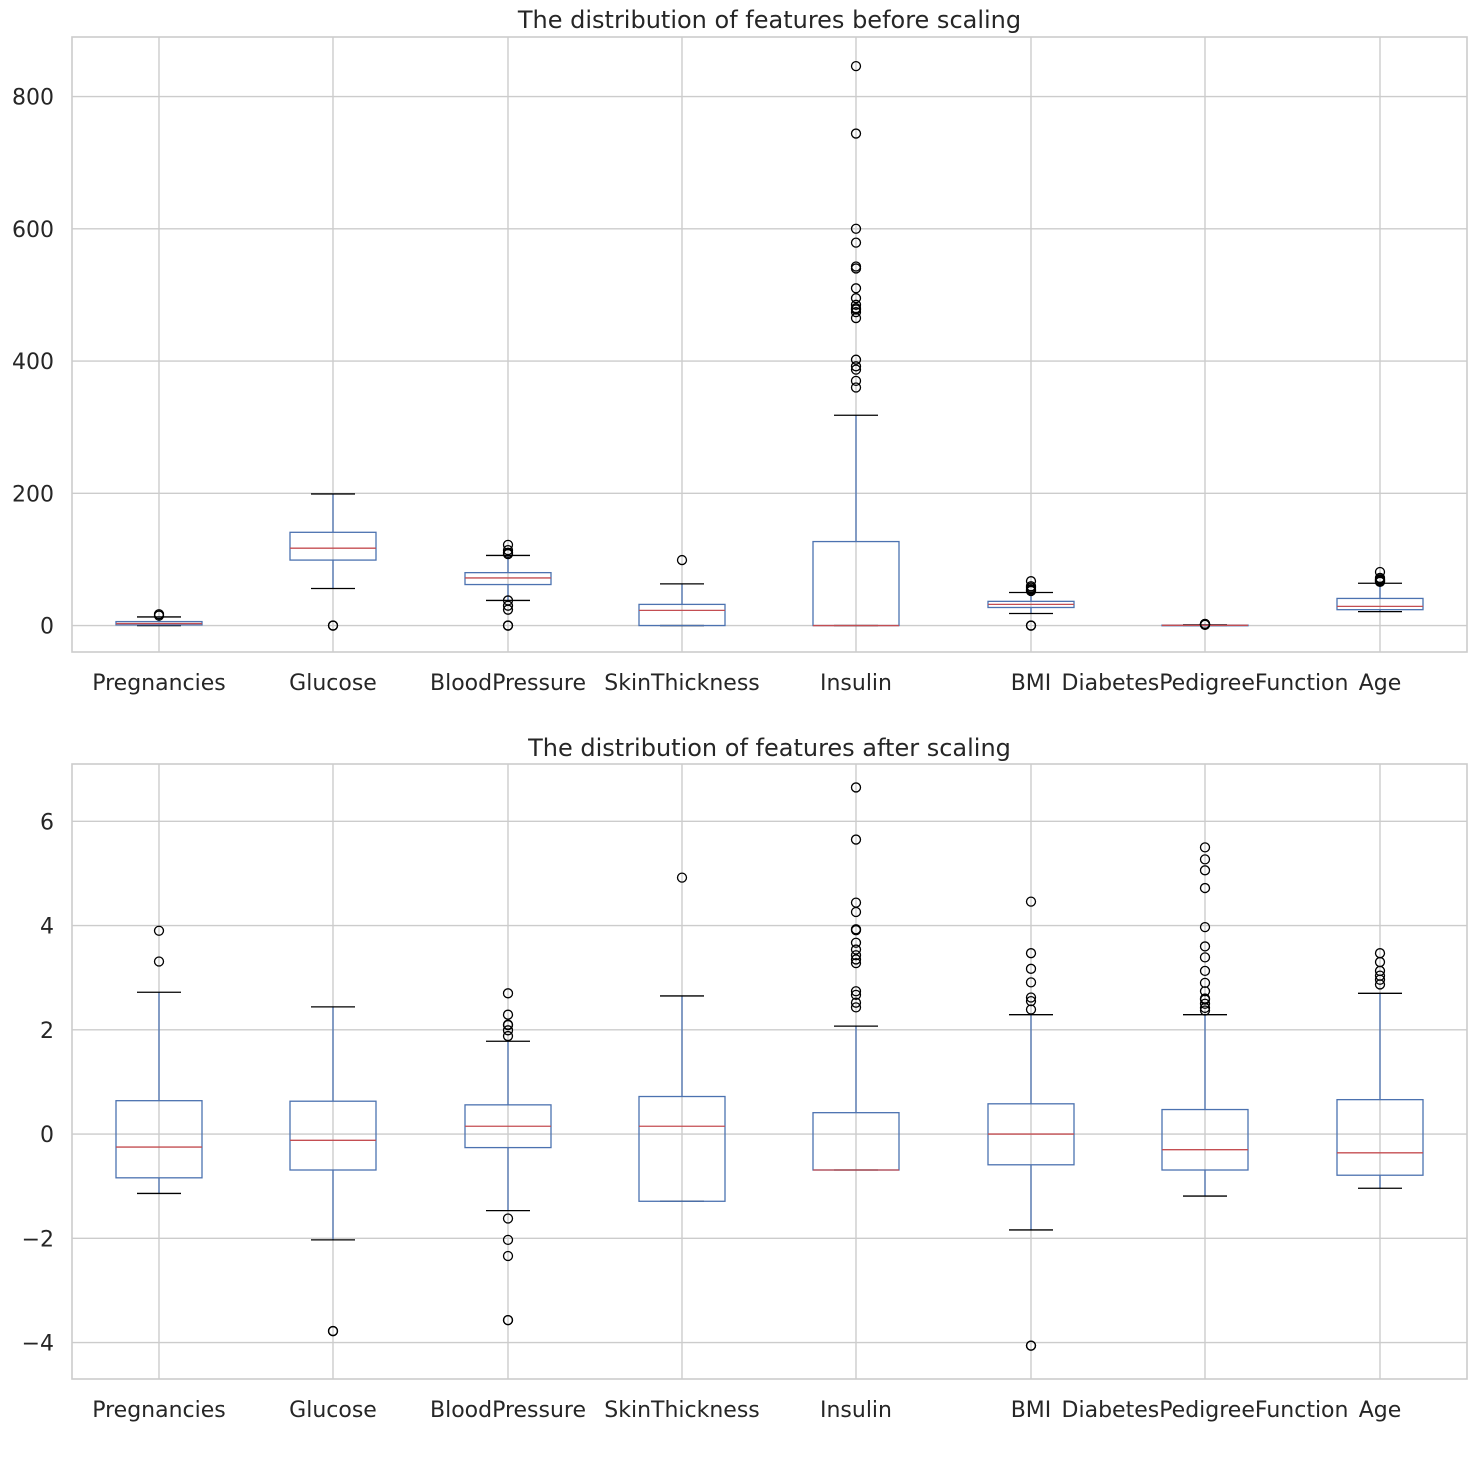 Image resolution: width=1476 pixels, height=1457 pixels. Describe the element at coordinates (159, 1060) in the screenshot. I see `box-pregnancies` at that location.